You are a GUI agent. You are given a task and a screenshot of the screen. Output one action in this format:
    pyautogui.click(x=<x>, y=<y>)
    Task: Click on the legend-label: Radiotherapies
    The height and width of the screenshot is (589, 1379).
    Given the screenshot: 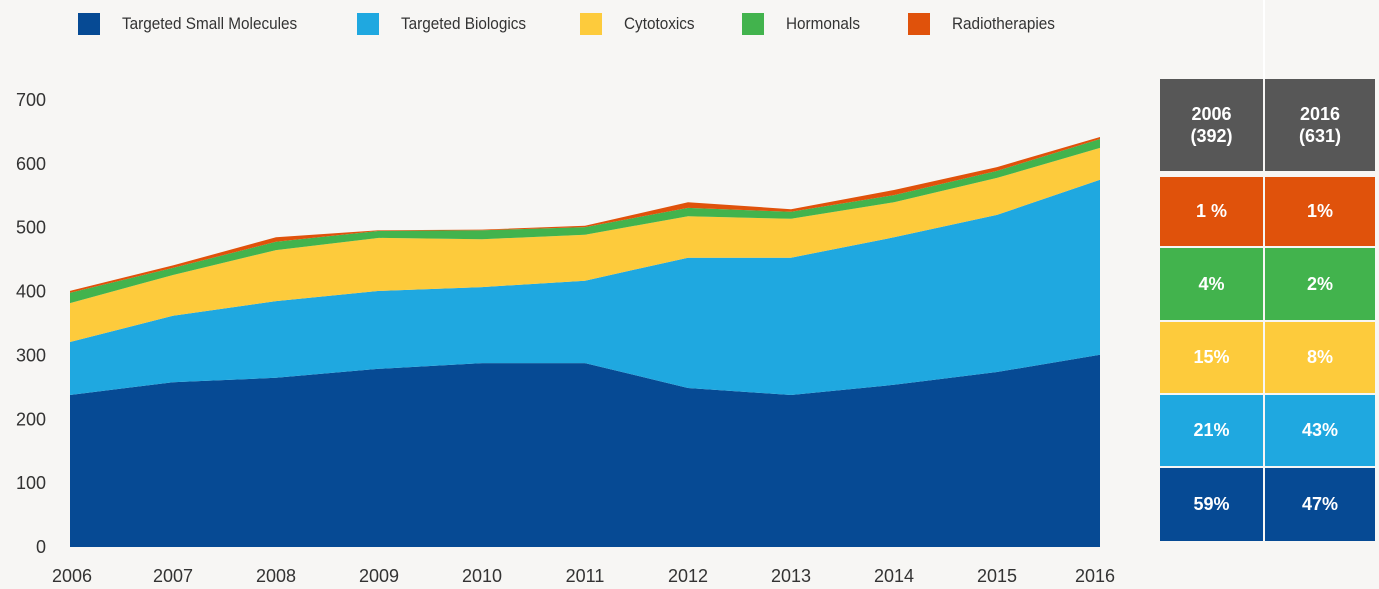 What is the action you would take?
    pyautogui.click(x=1004, y=23)
    